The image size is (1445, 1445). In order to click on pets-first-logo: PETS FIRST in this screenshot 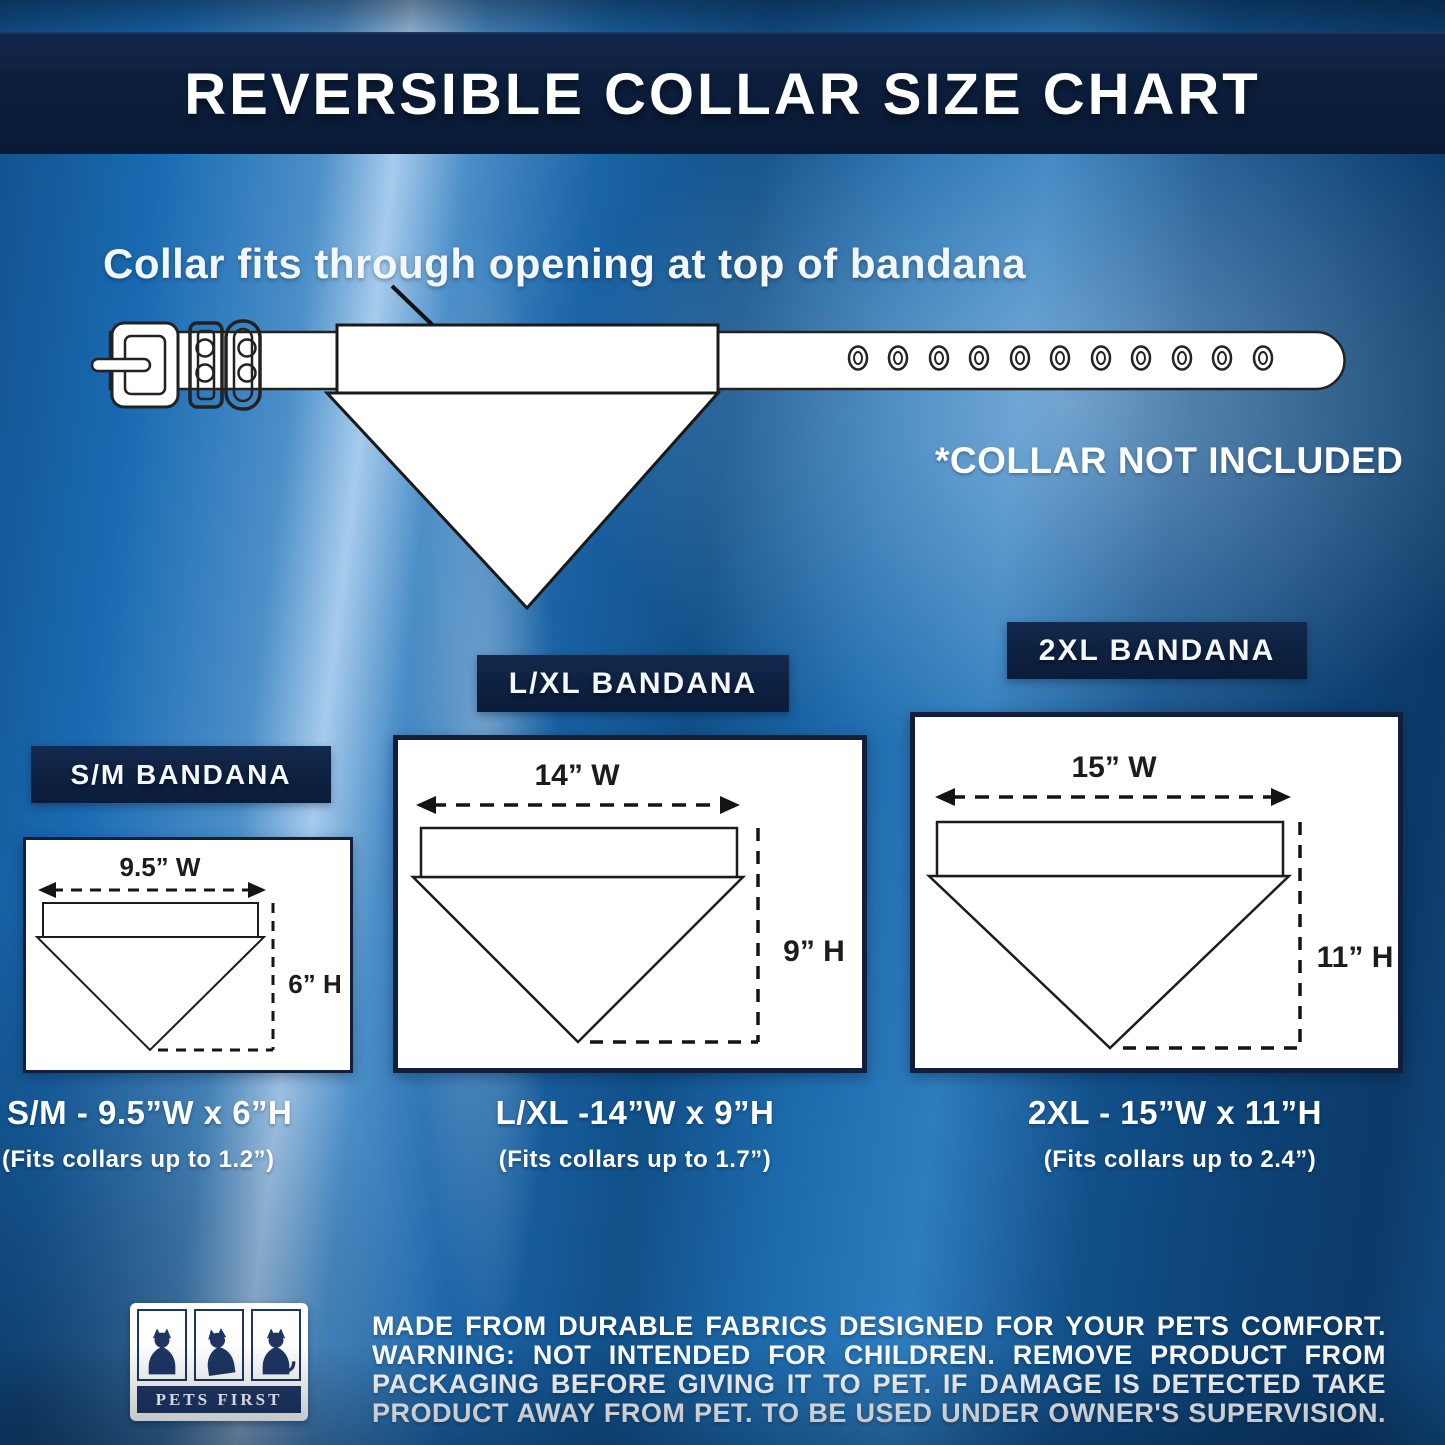, I will do `click(219, 1362)`.